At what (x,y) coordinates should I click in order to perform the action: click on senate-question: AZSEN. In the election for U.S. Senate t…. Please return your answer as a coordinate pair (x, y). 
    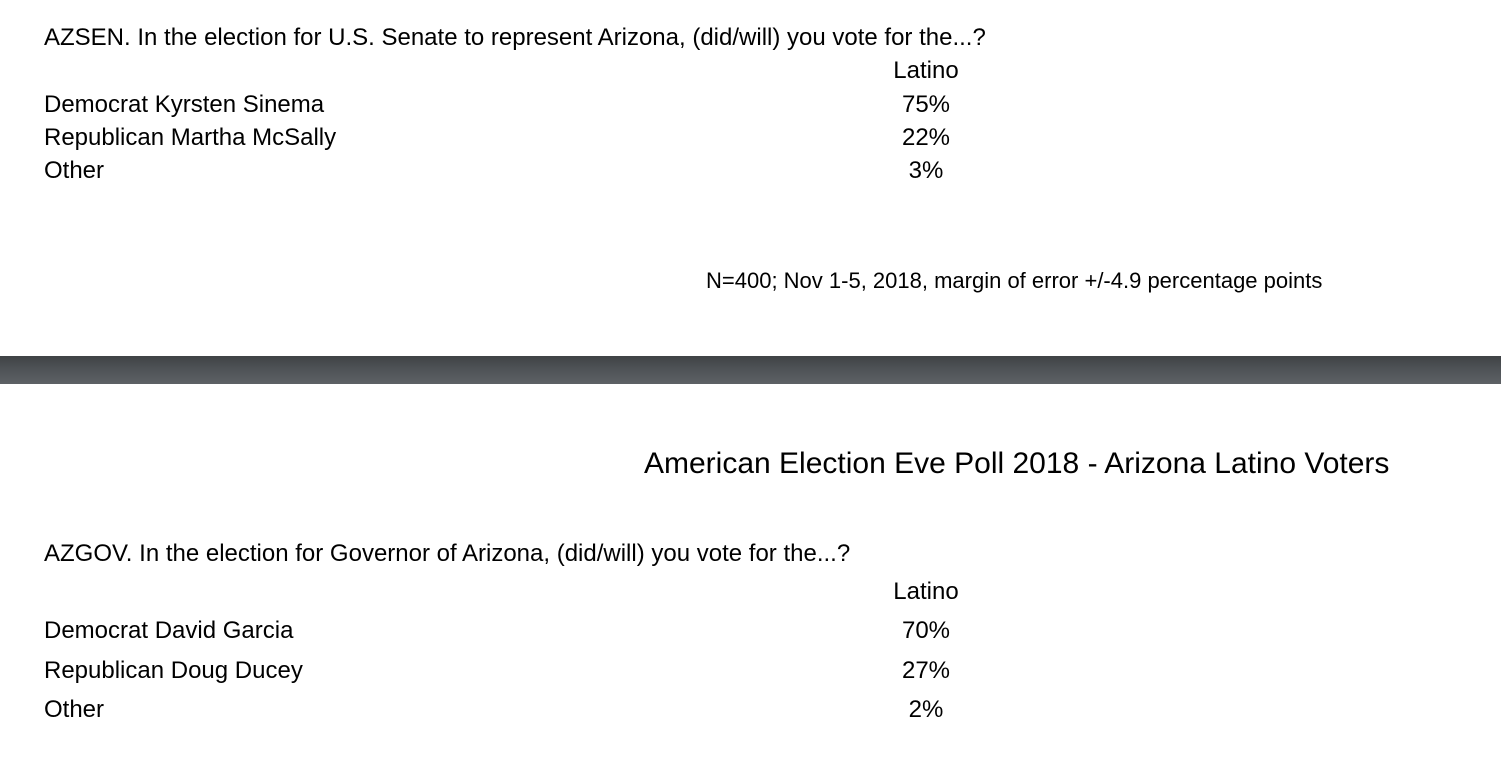
    Looking at the image, I should click on (515, 37).